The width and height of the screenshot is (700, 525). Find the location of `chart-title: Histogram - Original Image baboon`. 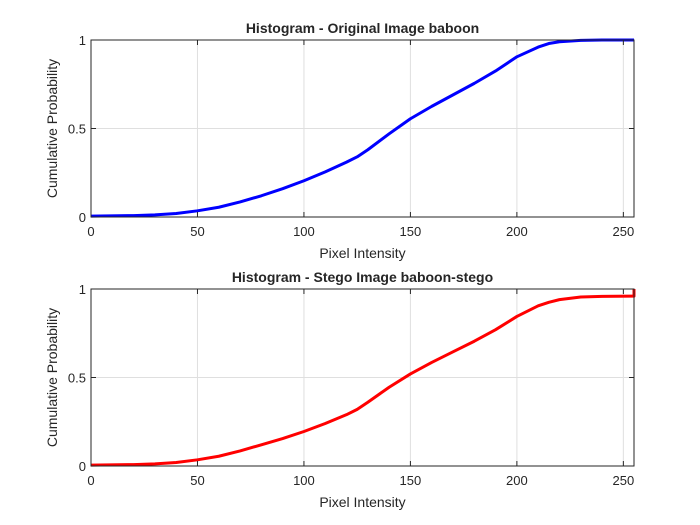

chart-title: Histogram - Original Image baboon is located at coordinates (362, 28).